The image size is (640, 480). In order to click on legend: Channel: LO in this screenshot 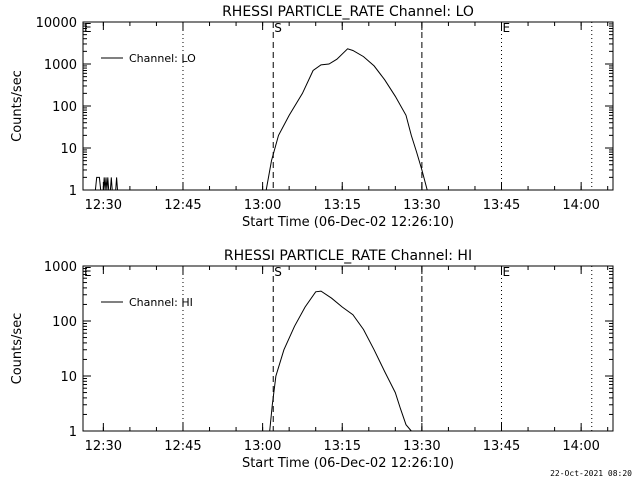, I will do `click(148, 58)`.